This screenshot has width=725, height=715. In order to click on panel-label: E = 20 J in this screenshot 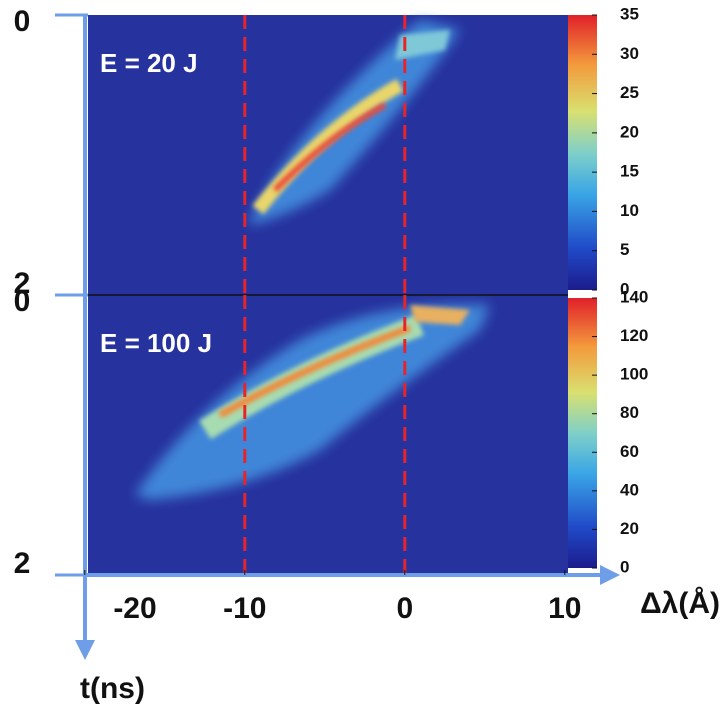, I will do `click(149, 63)`.